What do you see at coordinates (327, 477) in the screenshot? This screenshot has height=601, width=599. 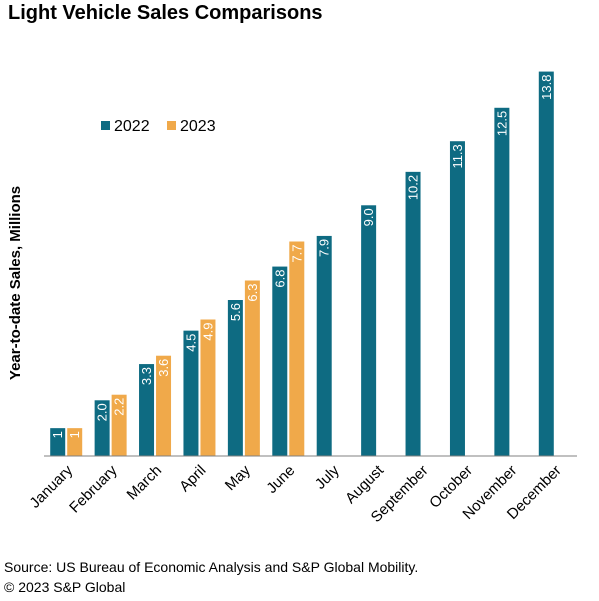 I see `x-tick-label-july: July` at bounding box center [327, 477].